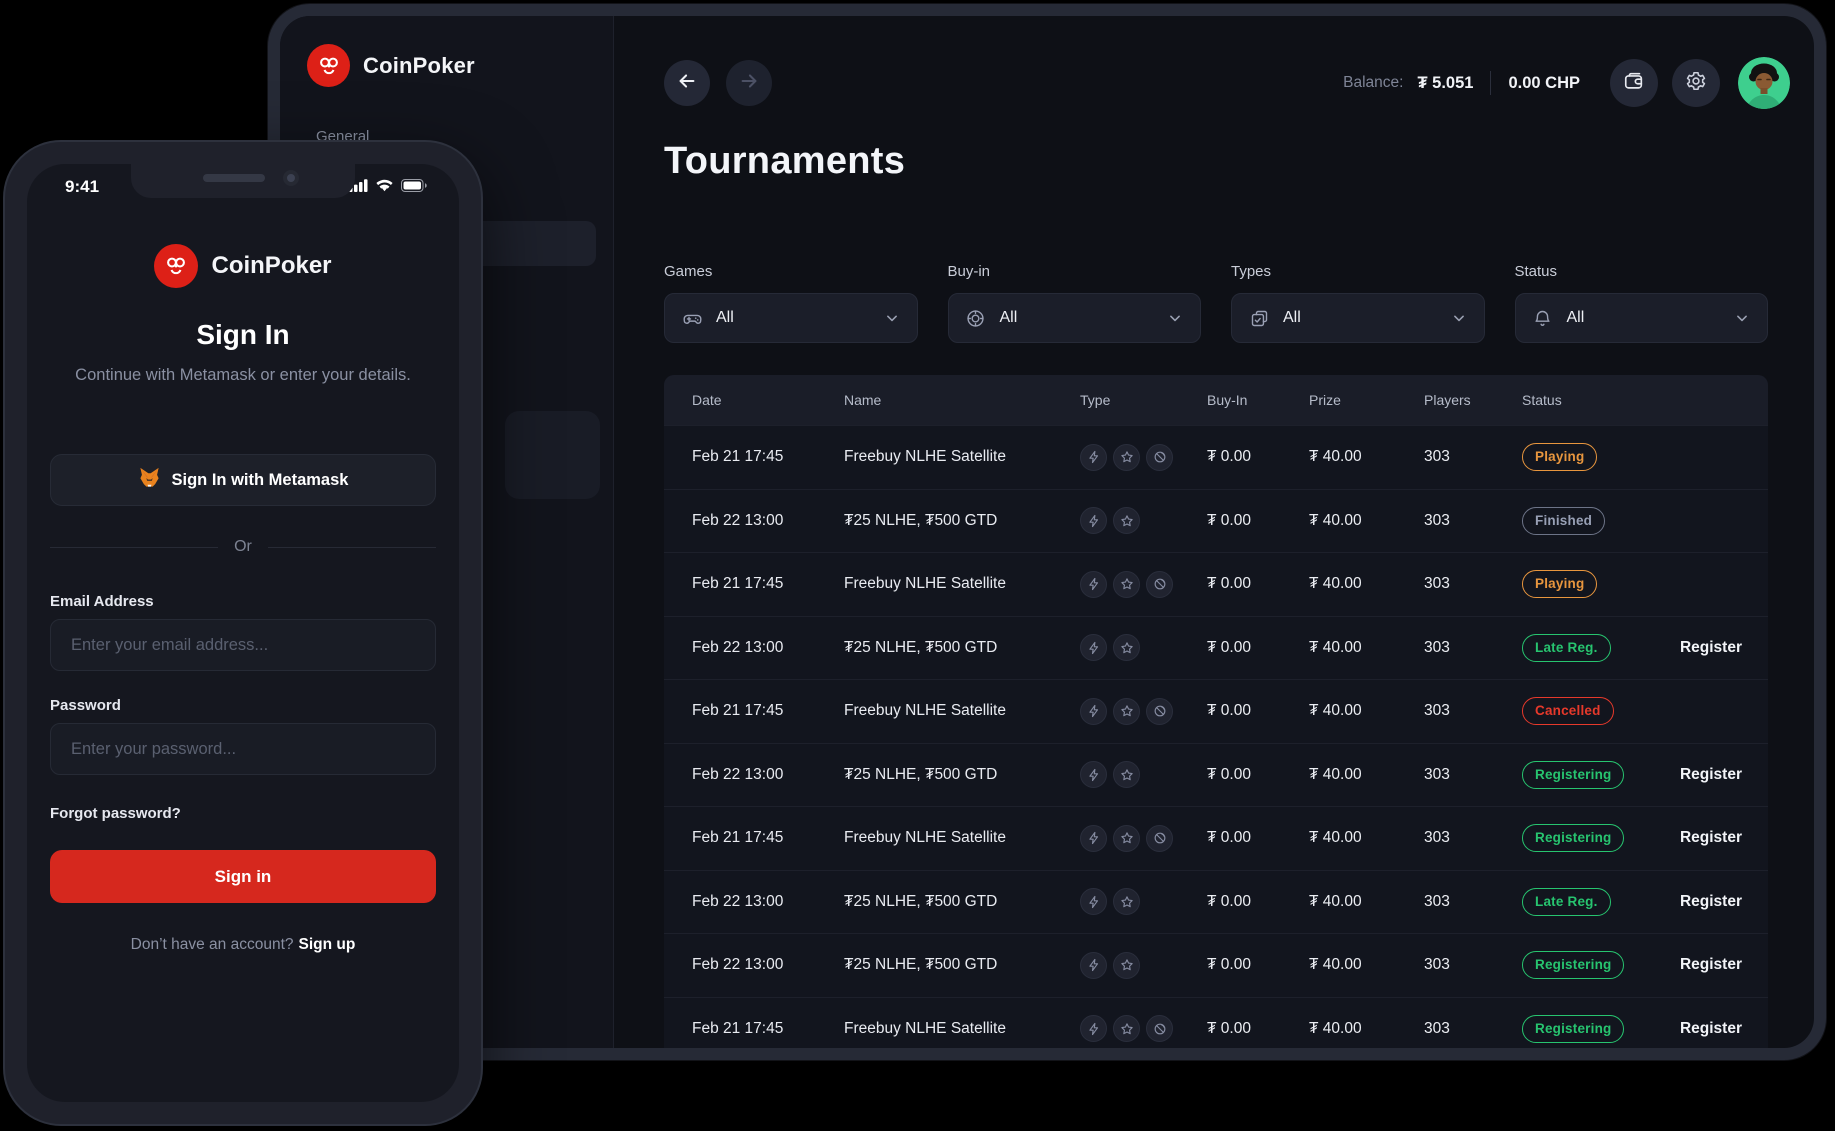  What do you see at coordinates (243, 266) in the screenshot?
I see `phone-brand: CoinPoker` at bounding box center [243, 266].